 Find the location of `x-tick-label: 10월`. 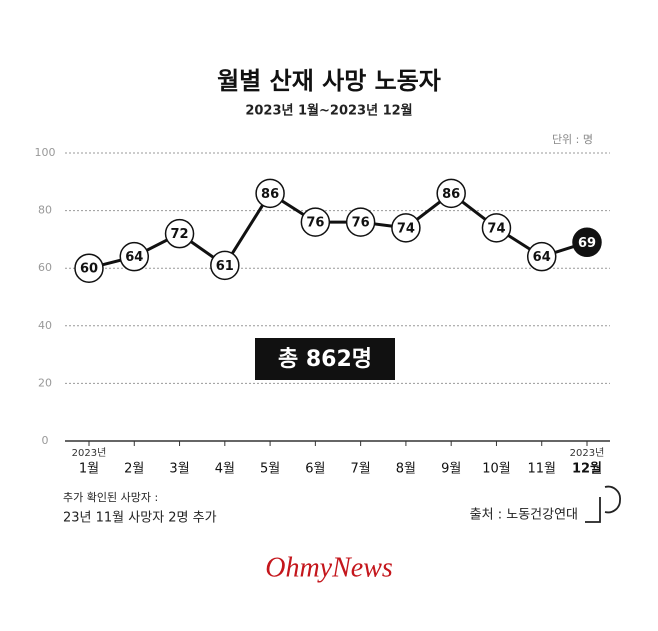

x-tick-label: 10월 is located at coordinates (496, 469).